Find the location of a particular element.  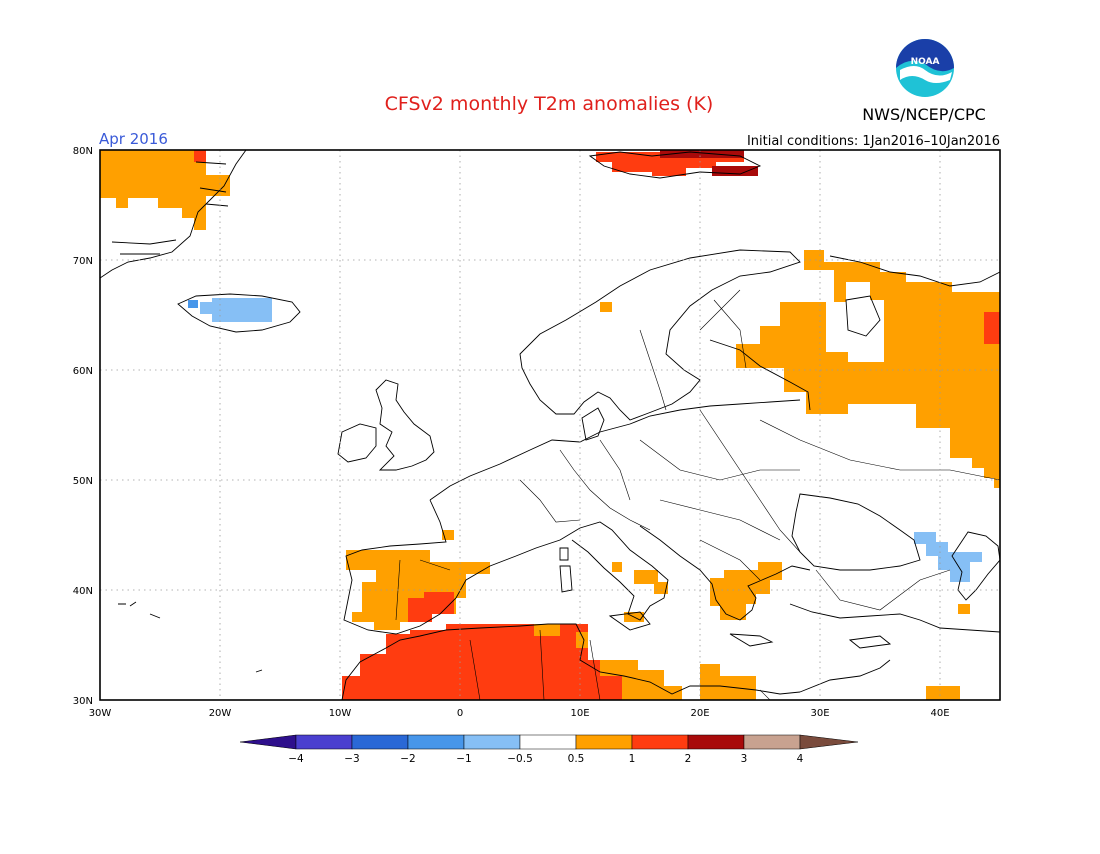

lat-tick: 80N is located at coordinates (83, 151).